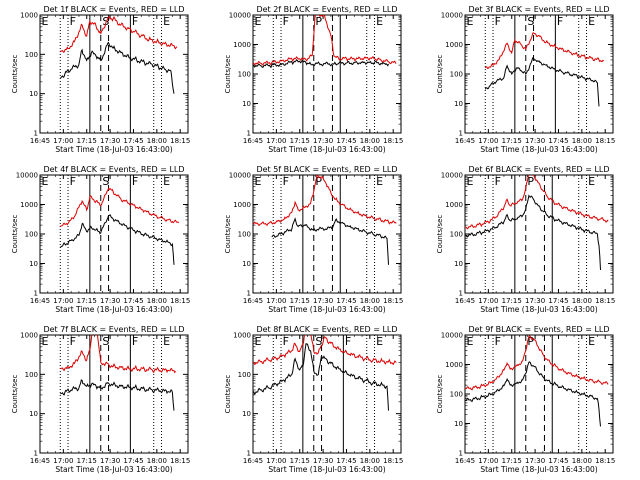  Describe the element at coordinates (113, 329) in the screenshot. I see `panel-title: Det 7f BLACK = Events, RED = LLD` at that location.